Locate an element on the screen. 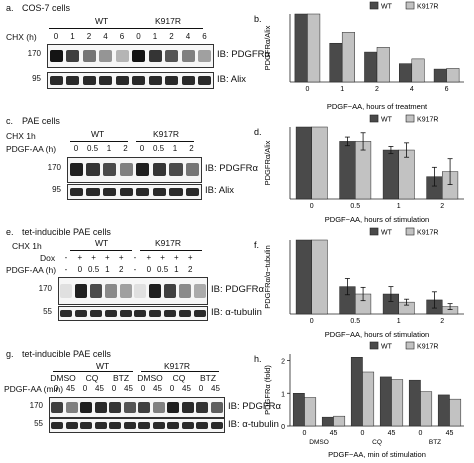 Image resolution: width=474 pixels, height=463 pixels. panel-a-group-wt: WT is located at coordinates (102, 21).